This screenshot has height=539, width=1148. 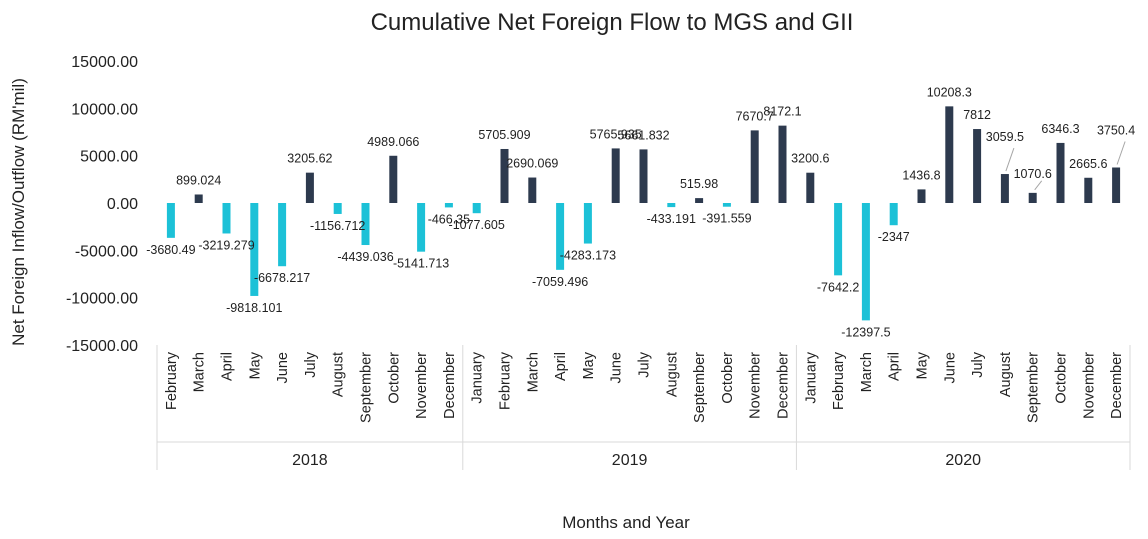 I want to click on data-label: -9818.101, so click(x=254, y=308).